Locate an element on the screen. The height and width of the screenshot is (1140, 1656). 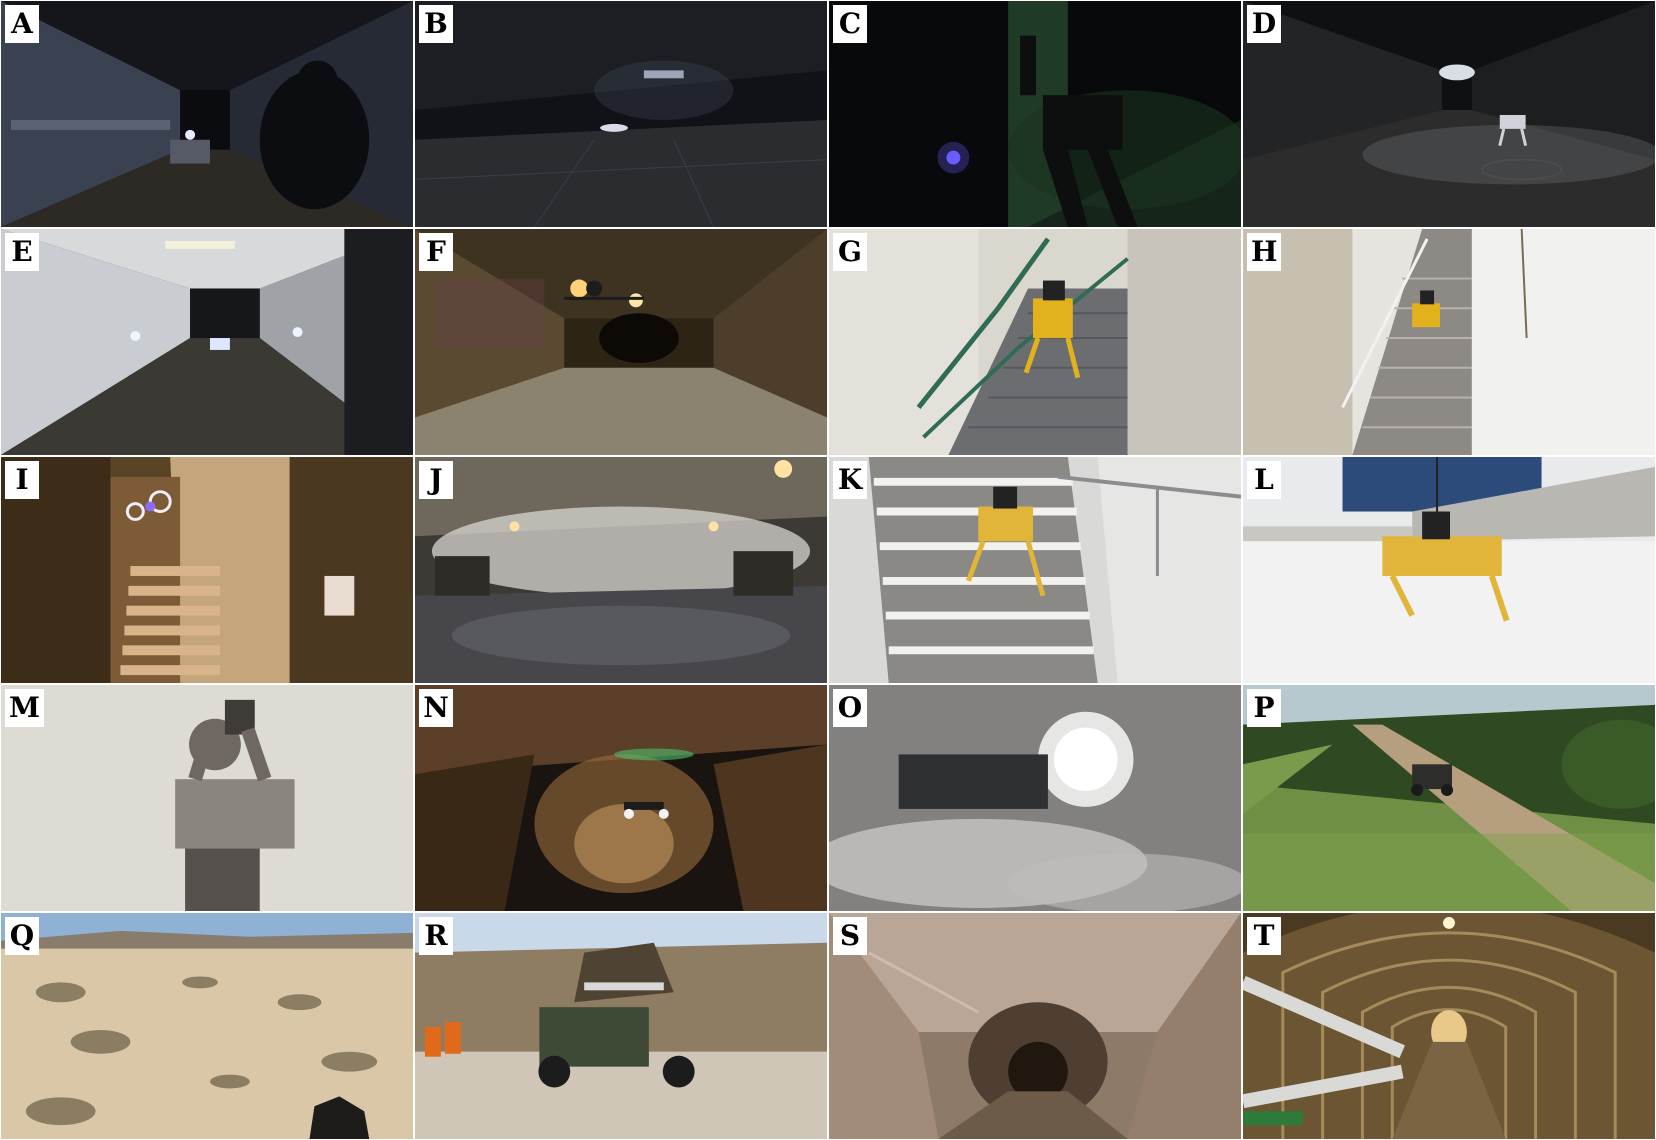
panel-k-image is located at coordinates (1035, 570).